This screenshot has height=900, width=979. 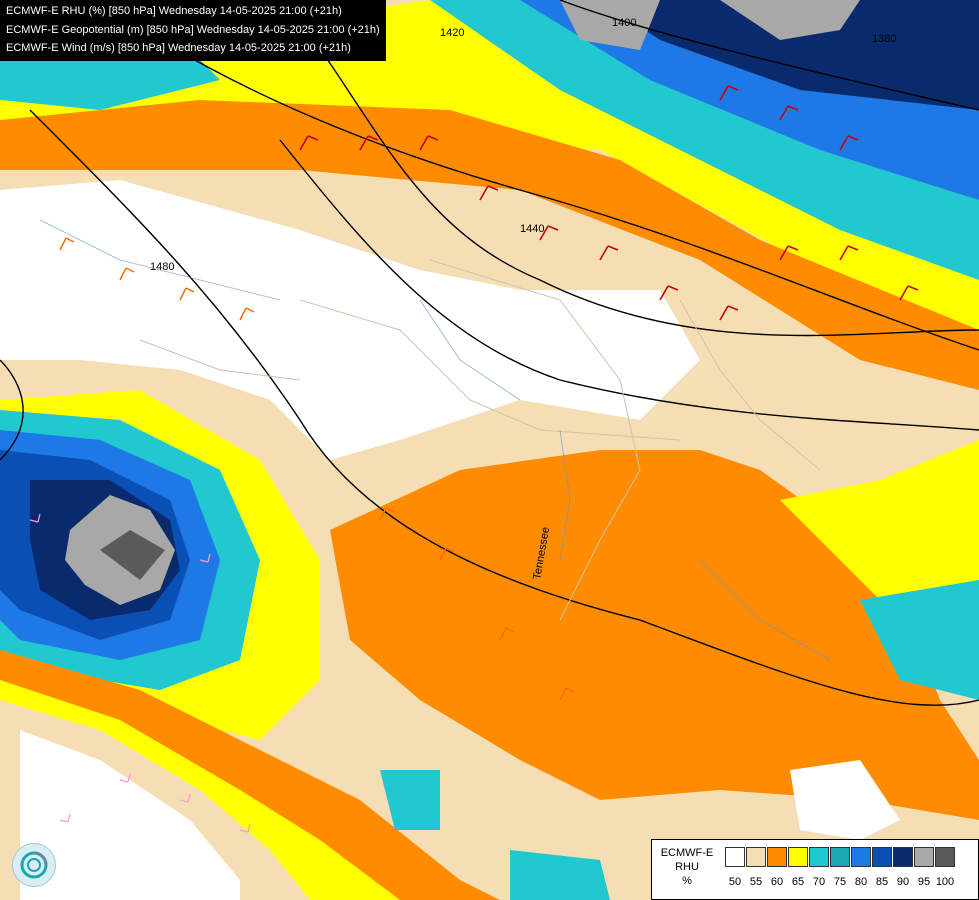 I want to click on legend-tick-95: 95, so click(x=924, y=882).